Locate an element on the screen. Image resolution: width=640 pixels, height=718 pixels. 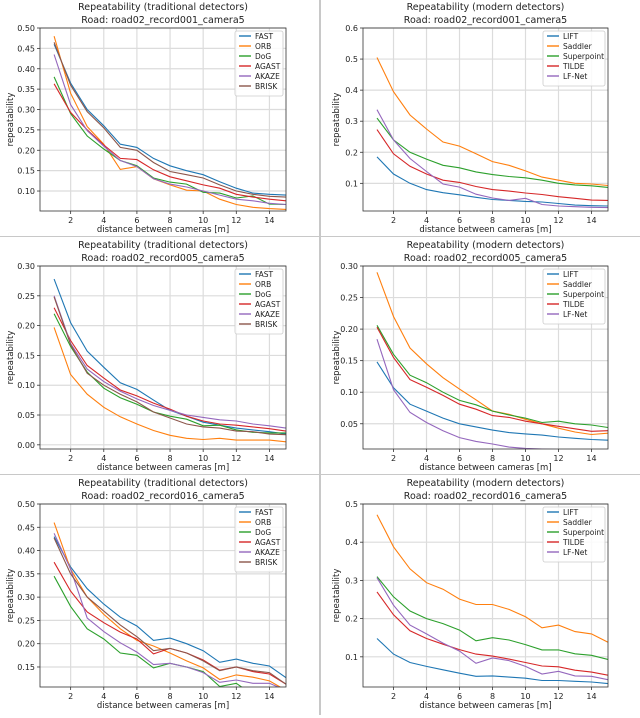
legend-entry: AKAZE is located at coordinates (267, 76).